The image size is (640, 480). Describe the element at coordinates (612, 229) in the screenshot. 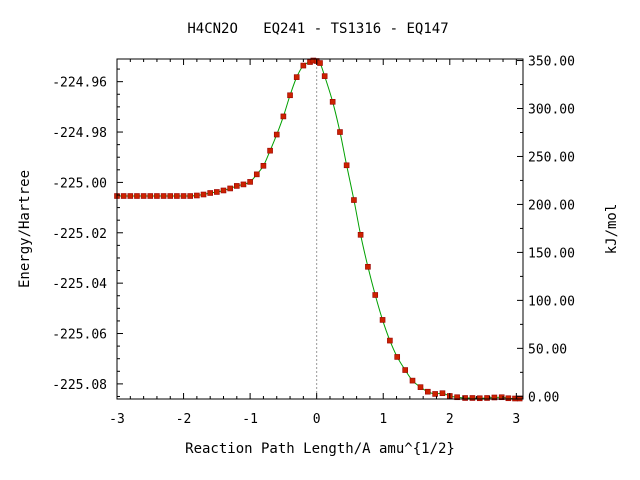

I see `y2-axis-label: kJ/mol` at that location.